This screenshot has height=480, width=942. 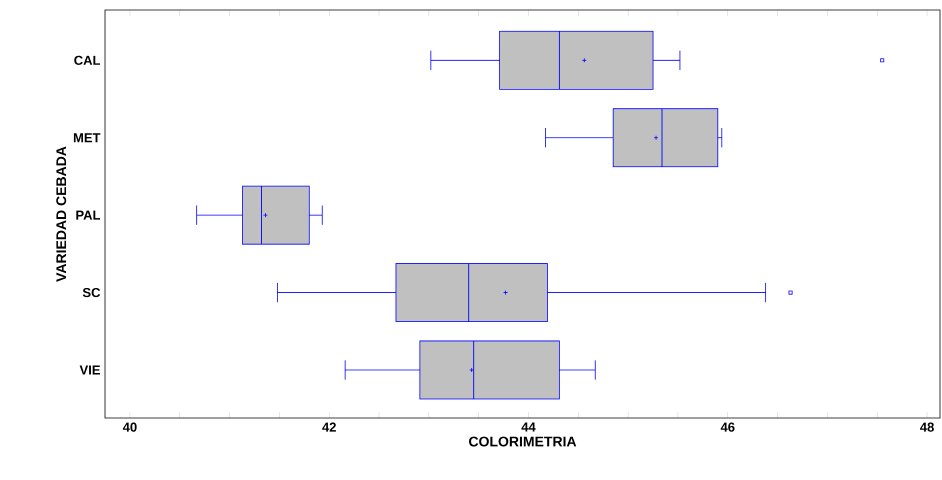 I want to click on y-axis-title: VARIEDAD CEBADA, so click(x=61, y=214).